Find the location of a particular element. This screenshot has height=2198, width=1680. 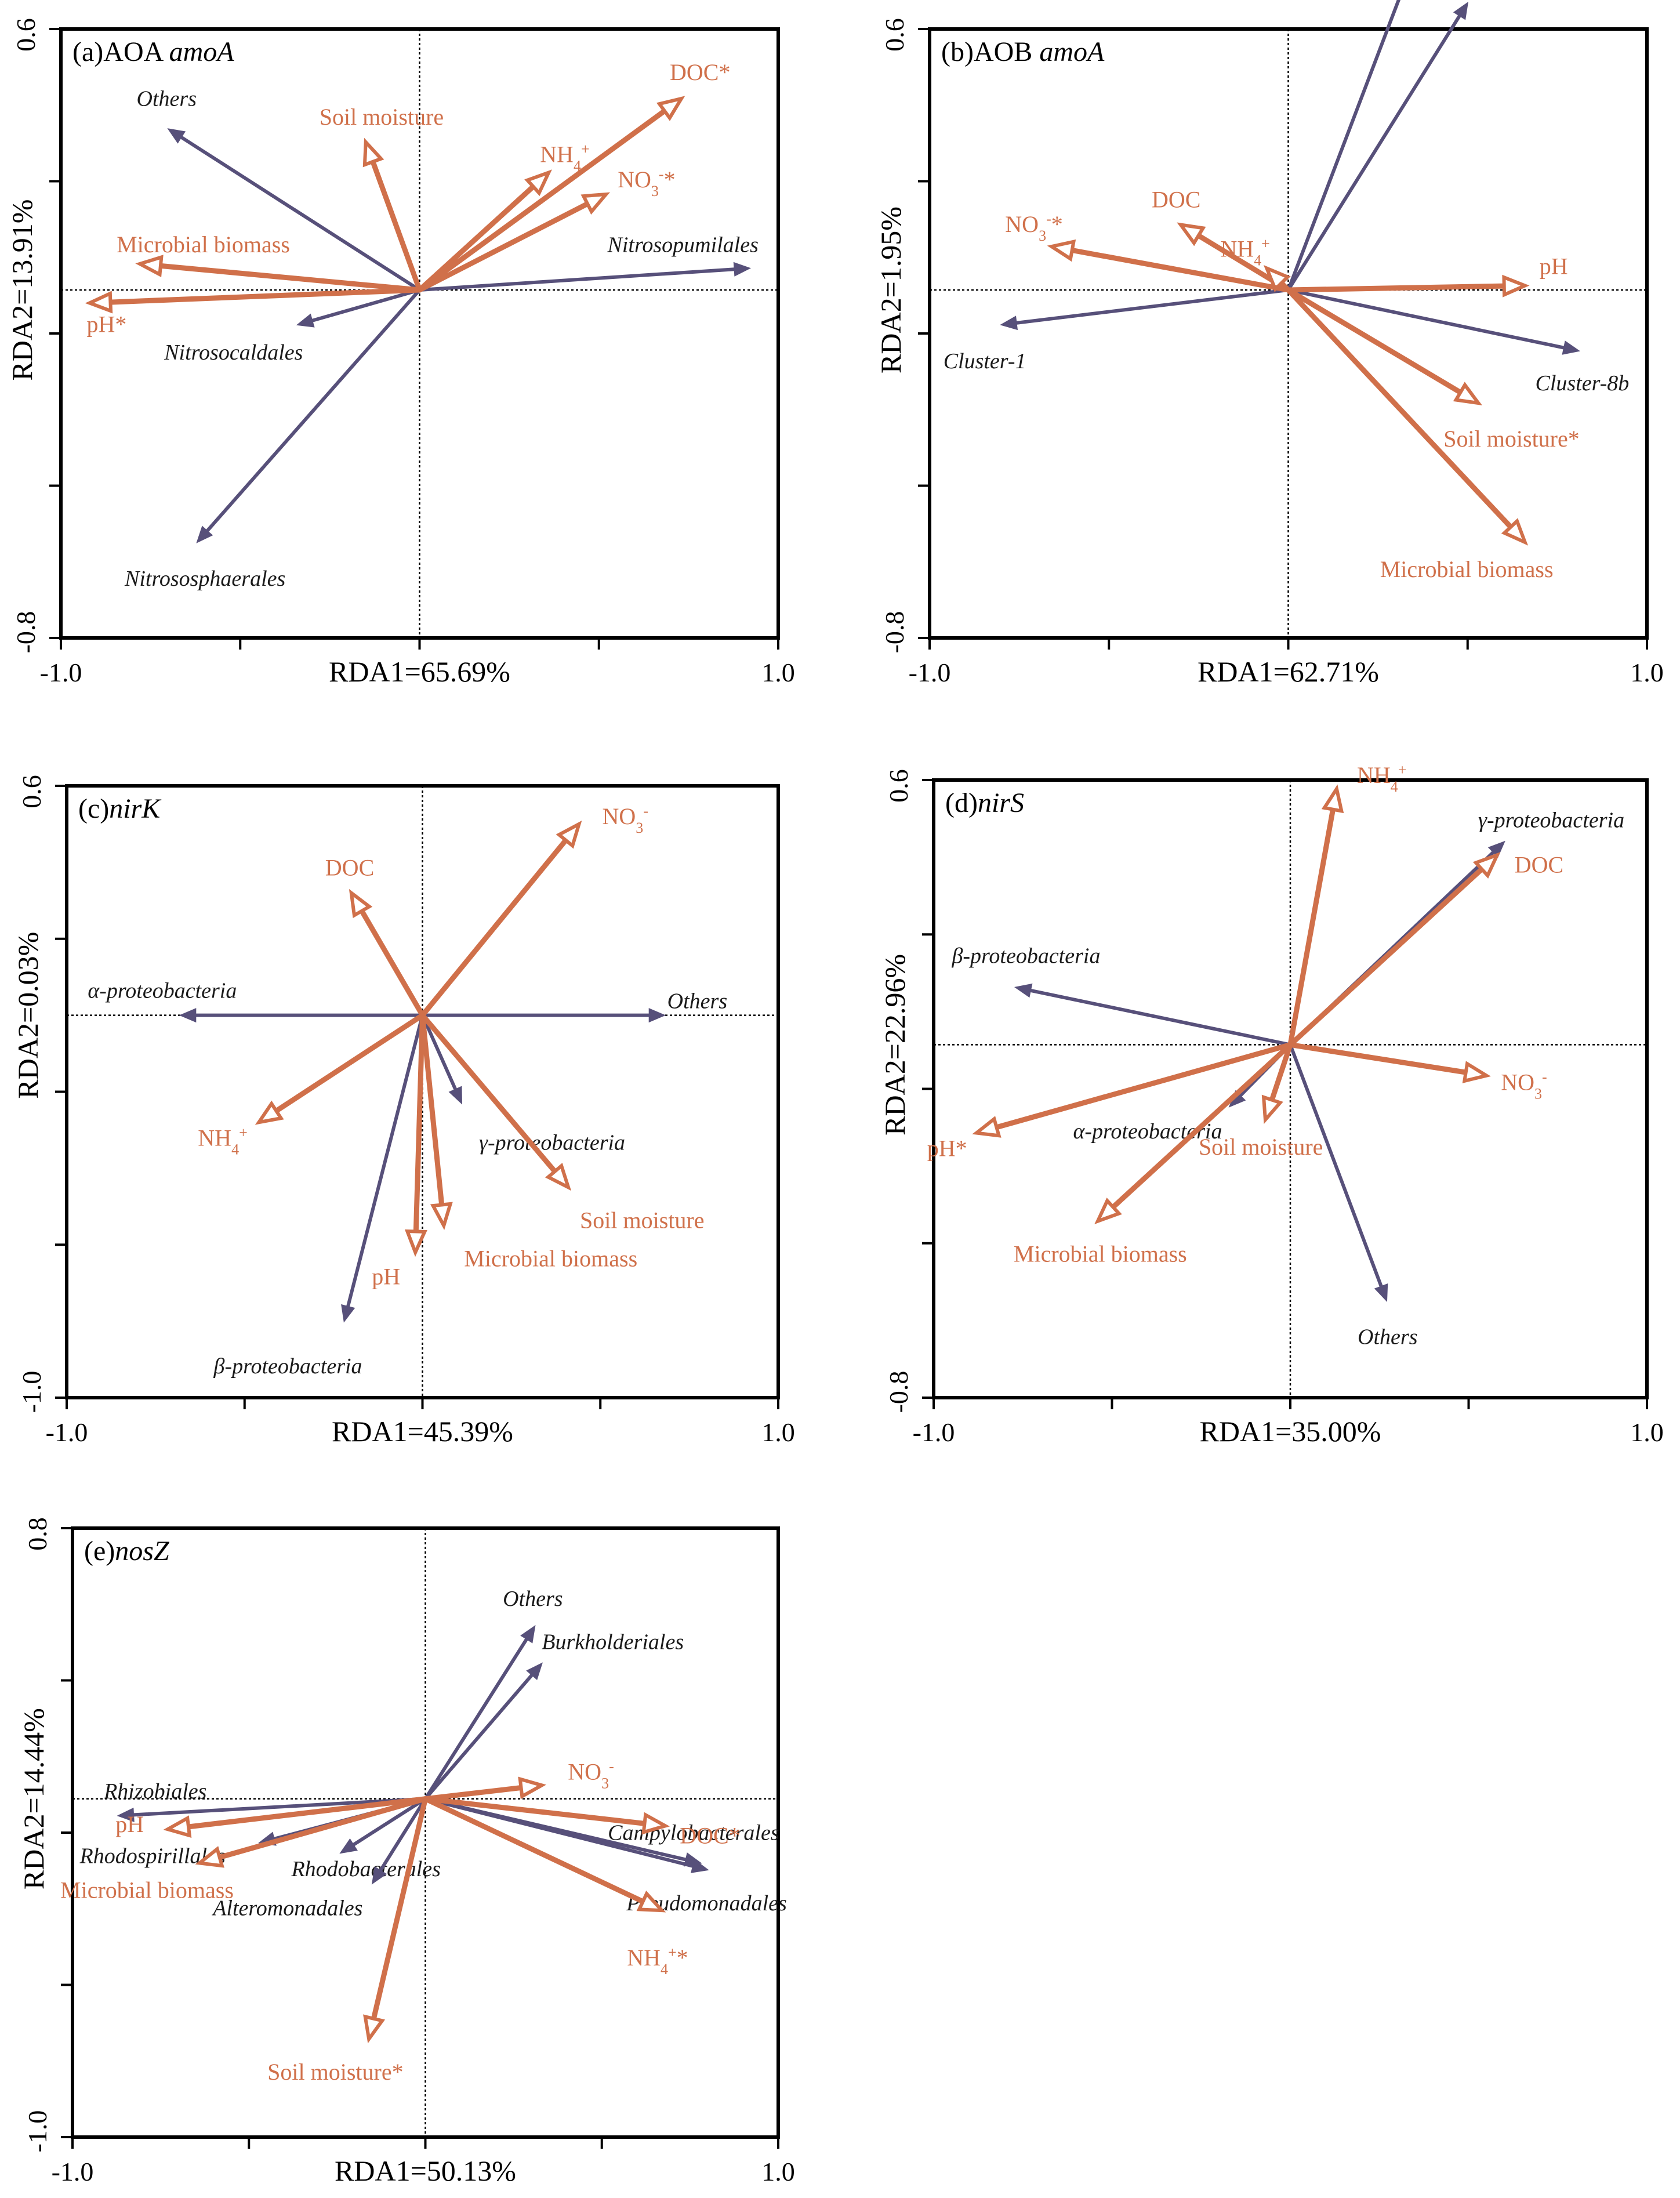

y-tick-label-min: -1.0 is located at coordinates (37, 2131).